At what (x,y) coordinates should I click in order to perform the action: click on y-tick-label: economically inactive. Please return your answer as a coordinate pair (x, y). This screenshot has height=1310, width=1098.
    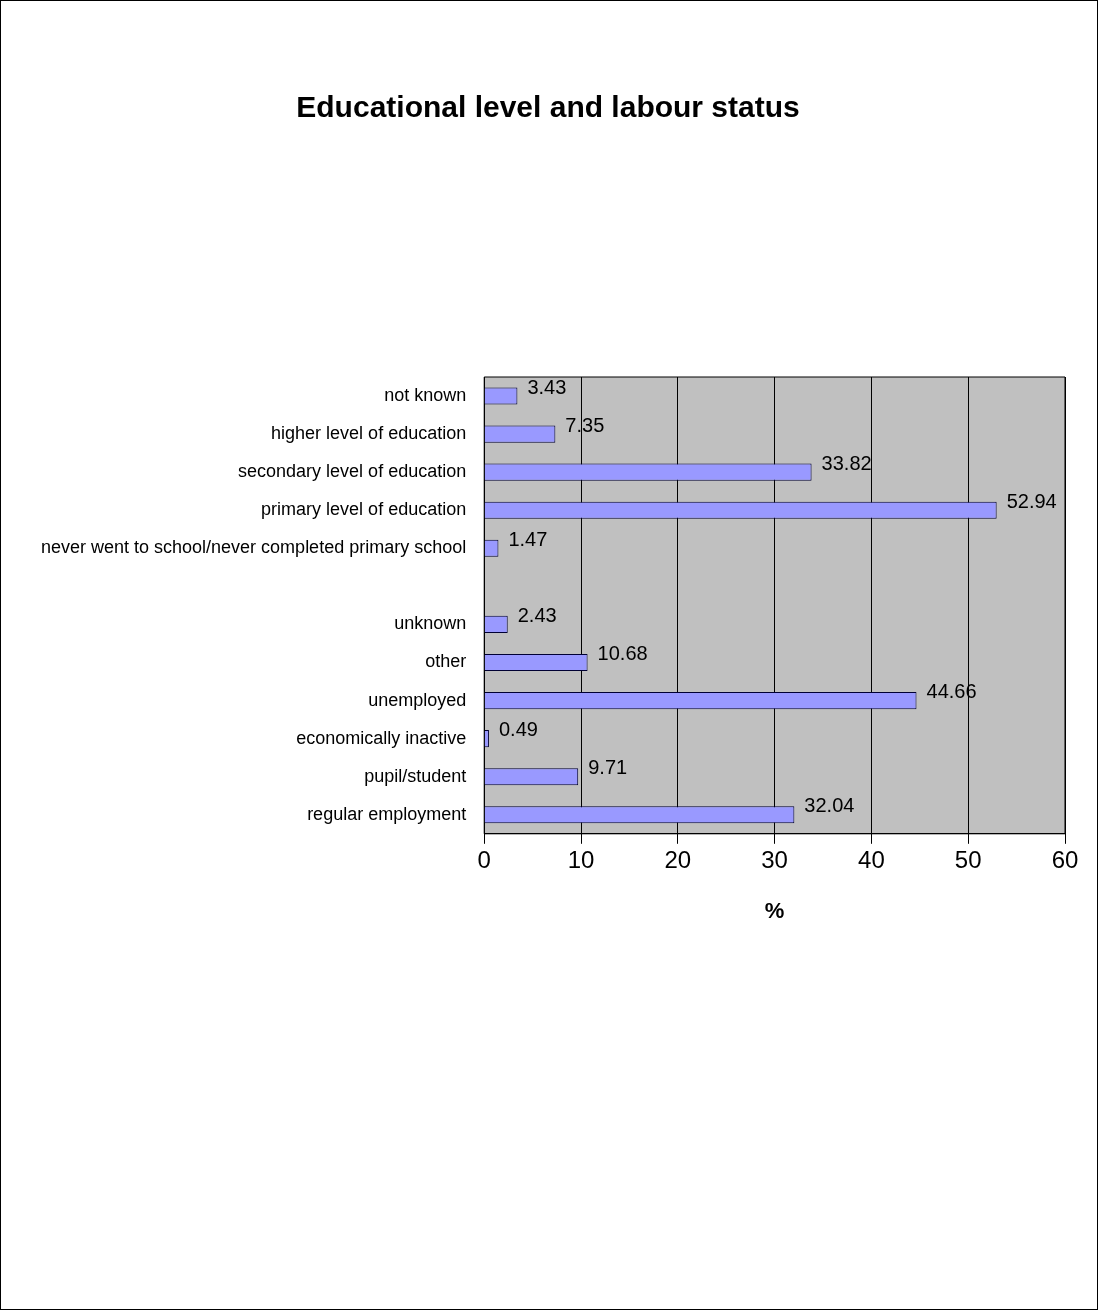
    Looking at the image, I should click on (381, 737).